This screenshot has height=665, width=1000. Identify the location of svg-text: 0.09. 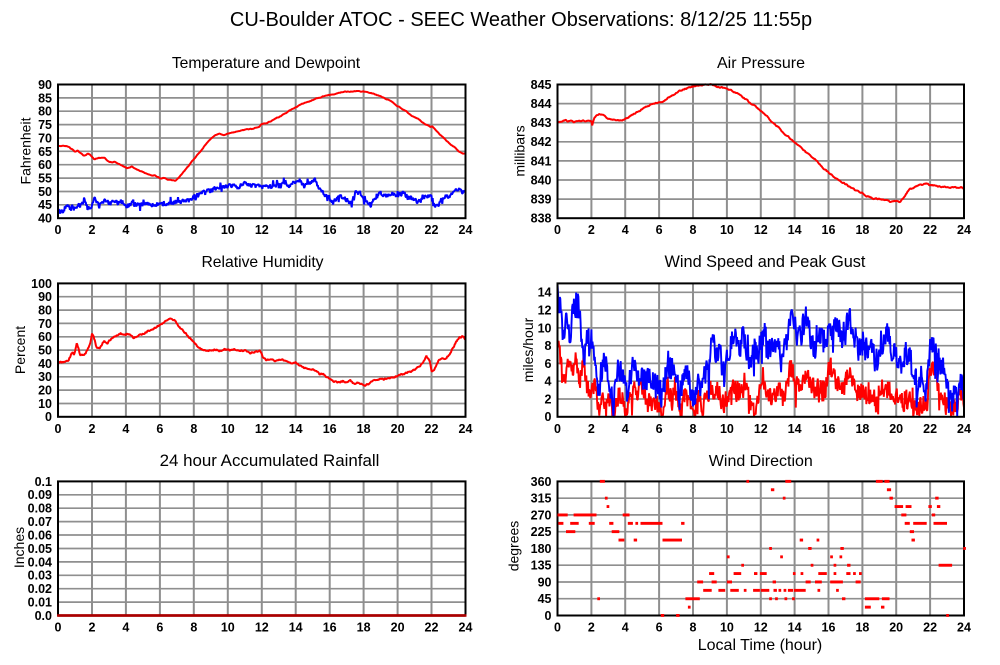
(40, 495).